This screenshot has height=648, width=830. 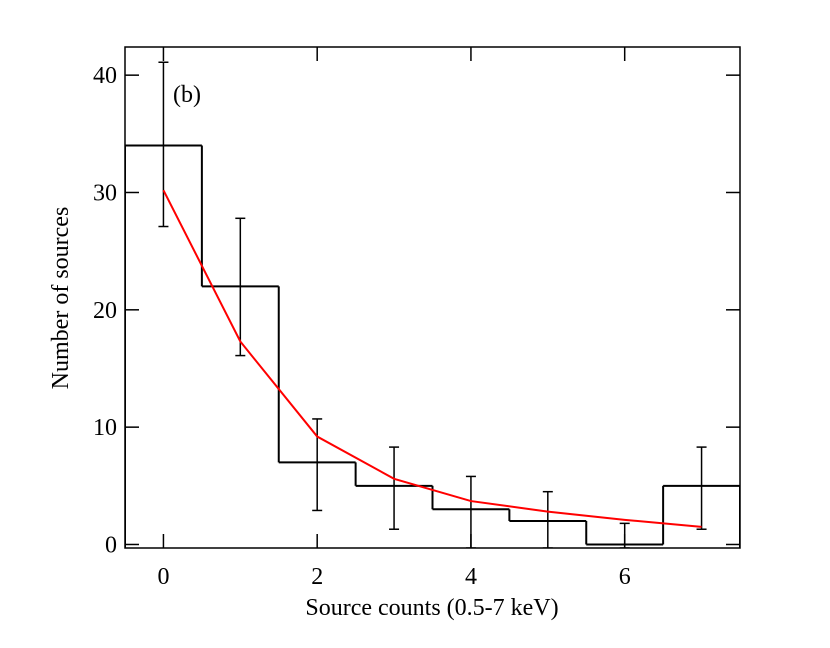 I want to click on y-axis-label: Number of sources, so click(x=61, y=298).